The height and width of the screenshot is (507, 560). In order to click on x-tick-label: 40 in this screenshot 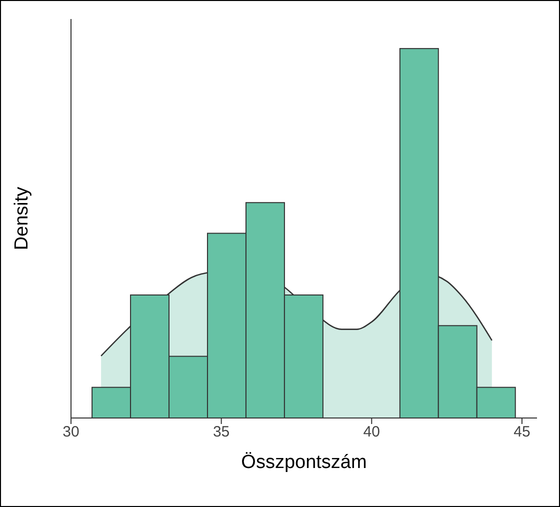, I will do `click(371, 432)`.